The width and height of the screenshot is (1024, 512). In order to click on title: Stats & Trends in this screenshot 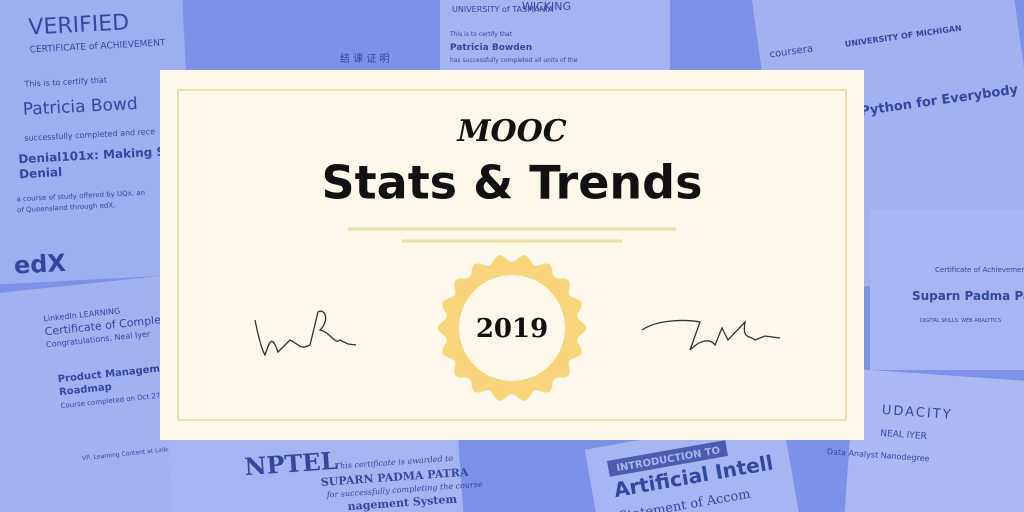, I will do `click(512, 183)`.